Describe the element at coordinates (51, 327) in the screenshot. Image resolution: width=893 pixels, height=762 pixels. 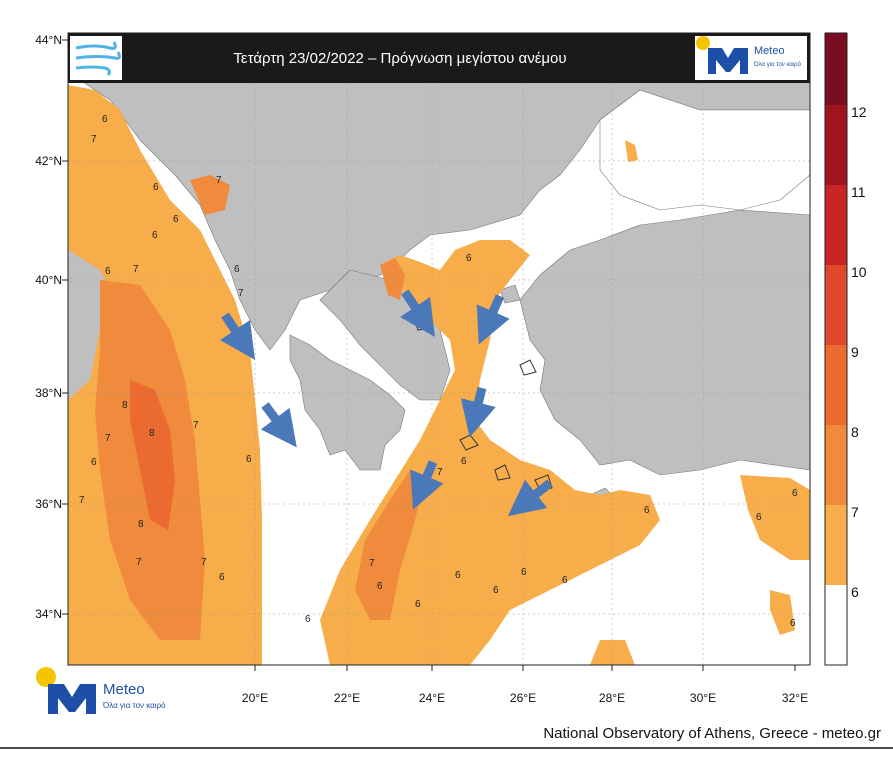
I see `latitude-labels: 44°N 42°N 40°N 38°N 36°N 34°N` at that location.